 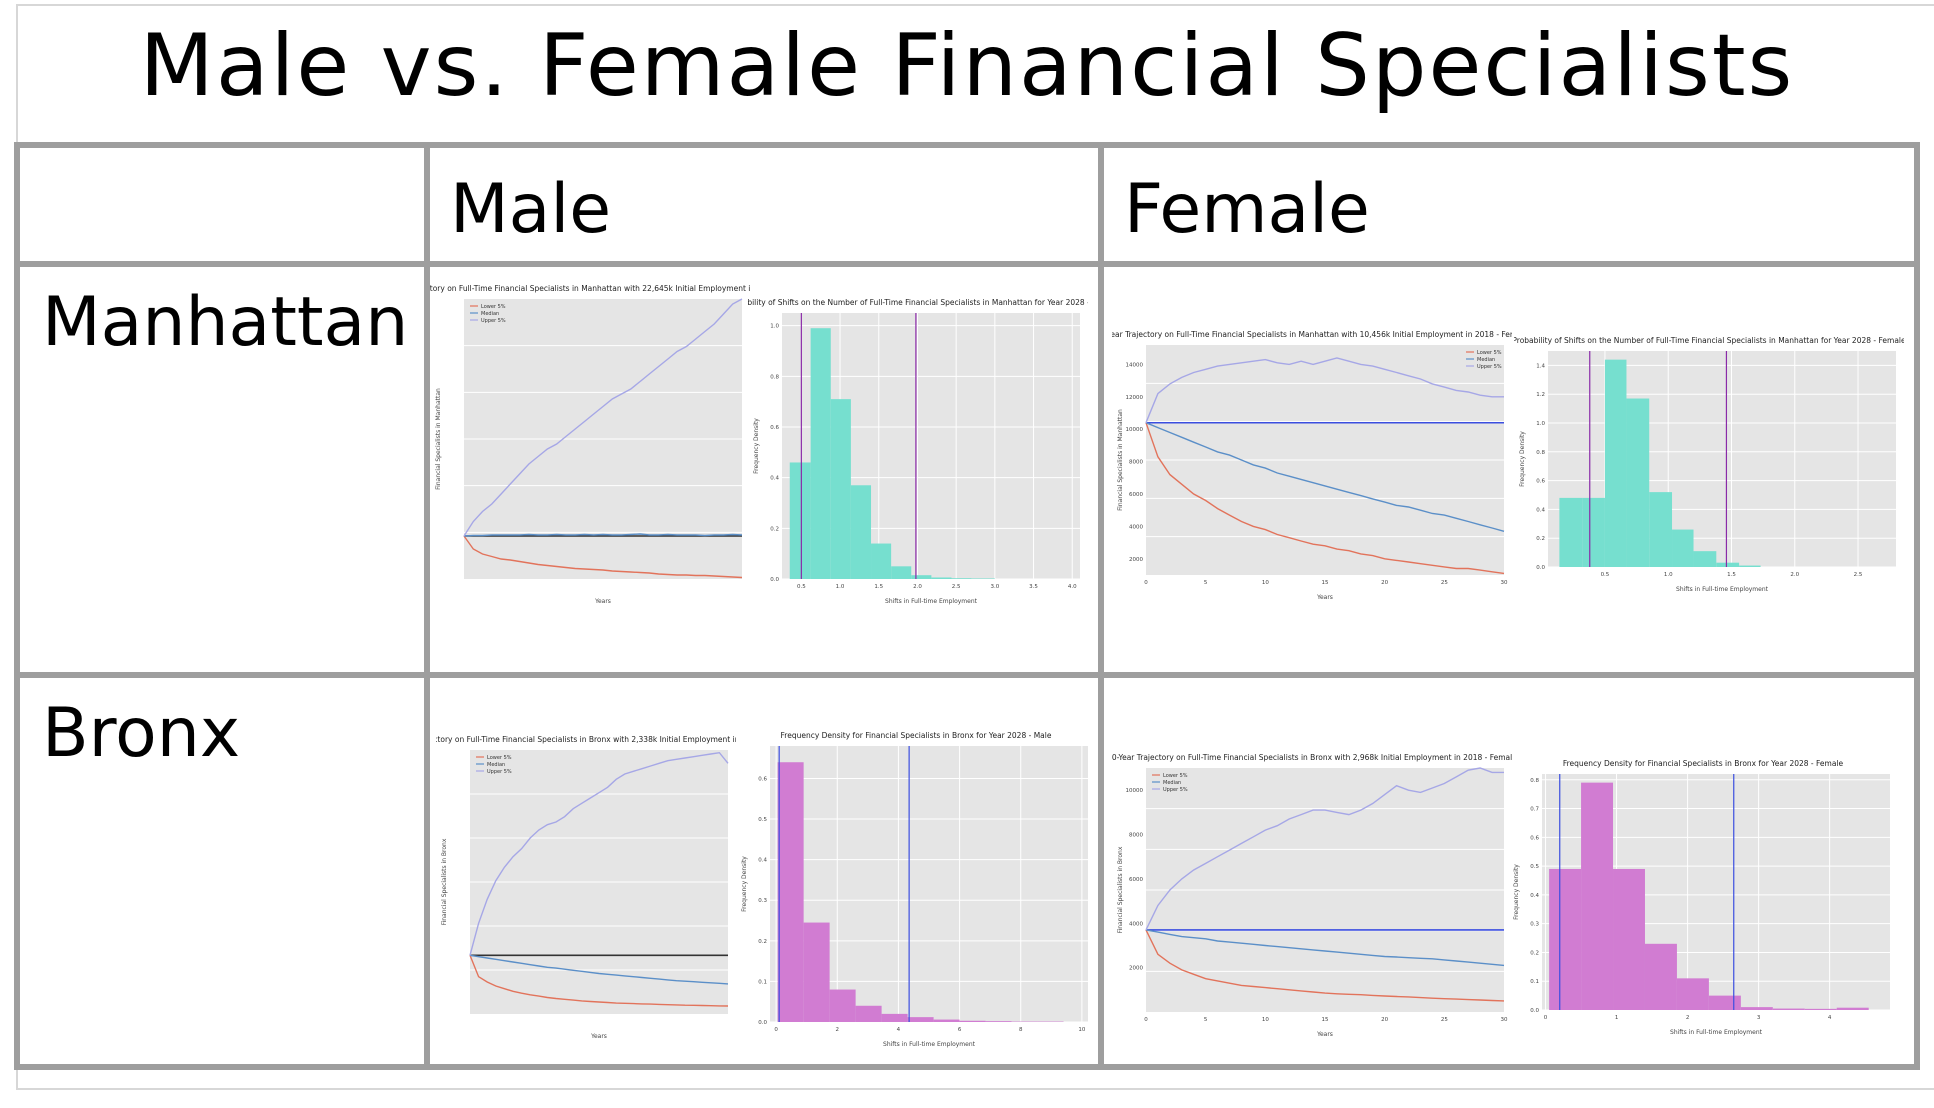 What do you see at coordinates (1509, 204) in the screenshot?
I see `column-header-female: Female` at bounding box center [1509, 204].